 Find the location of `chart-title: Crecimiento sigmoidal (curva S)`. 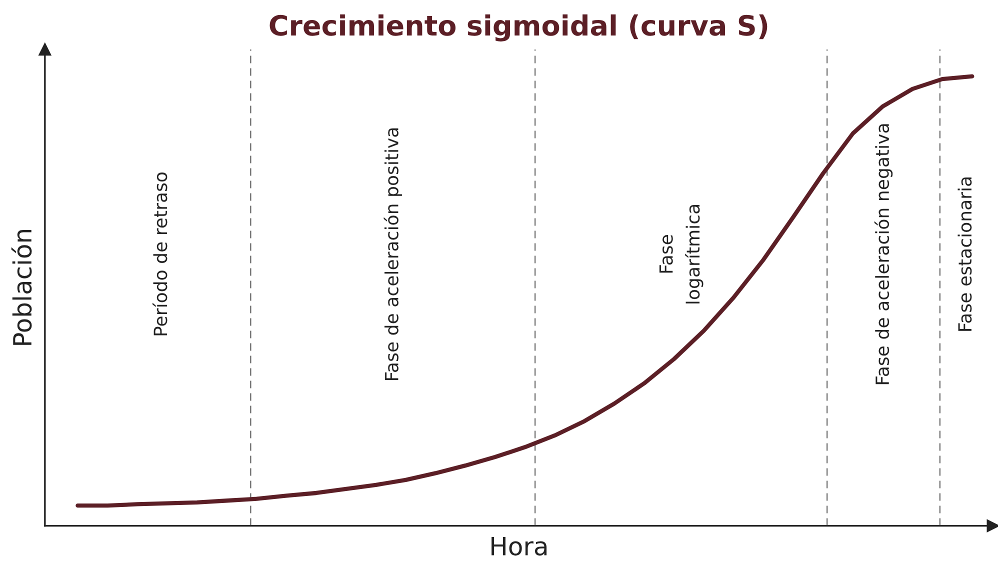

chart-title: Crecimiento sigmoidal (curva S) is located at coordinates (519, 28).